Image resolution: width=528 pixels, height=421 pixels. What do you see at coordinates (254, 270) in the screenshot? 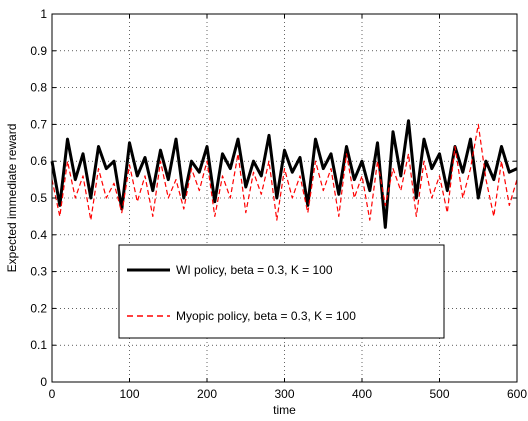
I see `legend-label-wi: WI policy, beta = 0.3, K = 100` at bounding box center [254, 270].